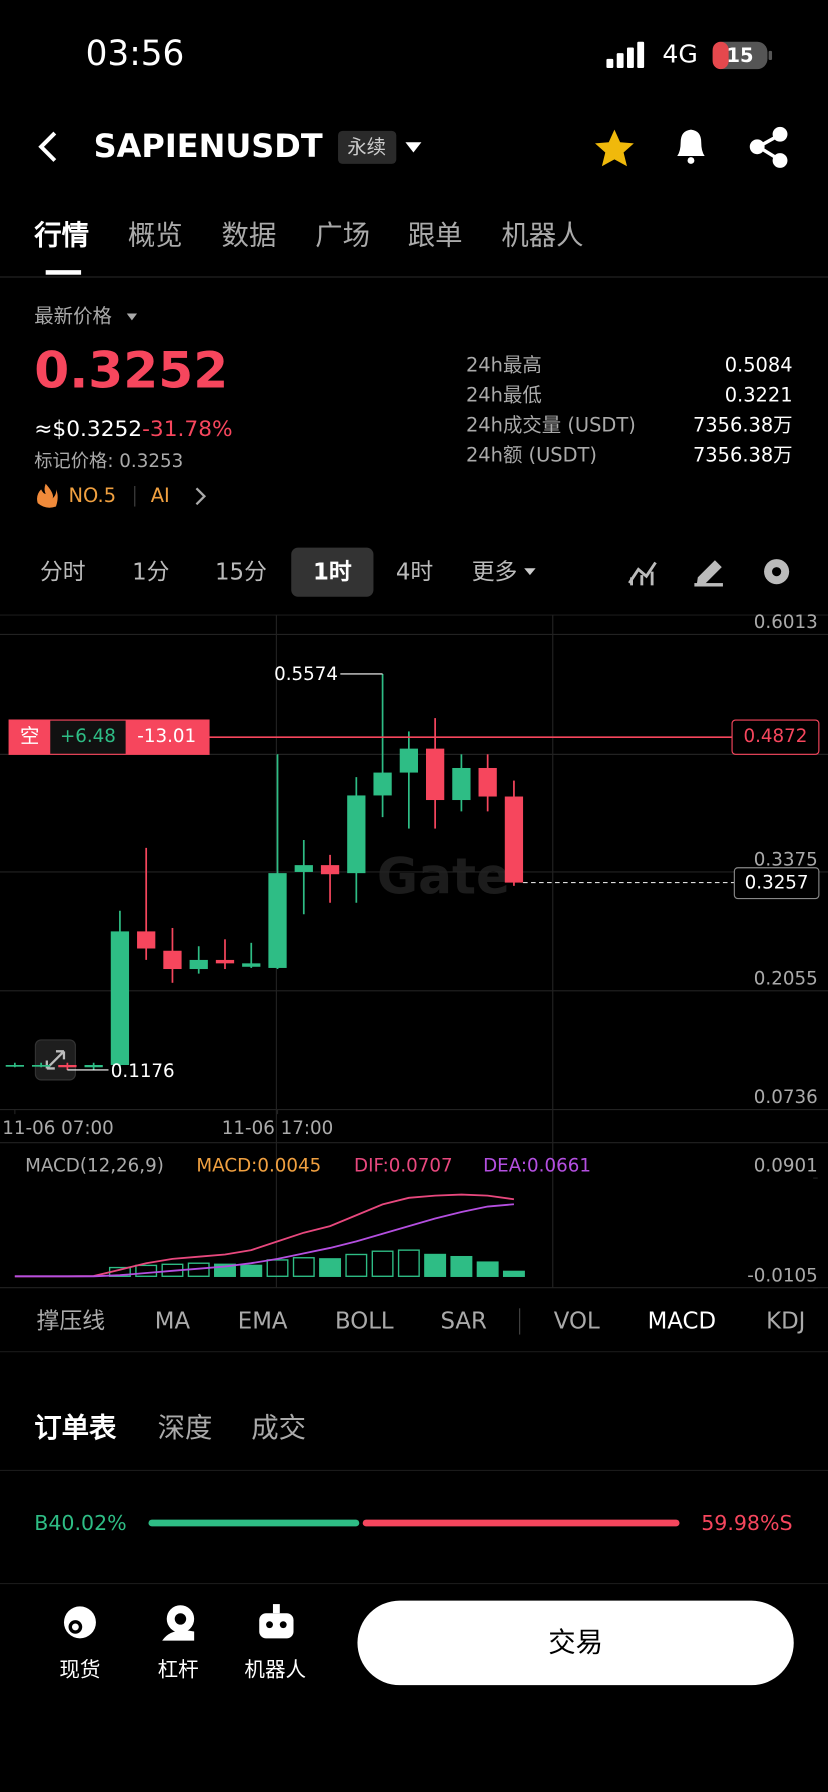 Image resolution: width=828 pixels, height=1792 pixels. I want to click on orderbook-tab: 深度, so click(185, 1428).